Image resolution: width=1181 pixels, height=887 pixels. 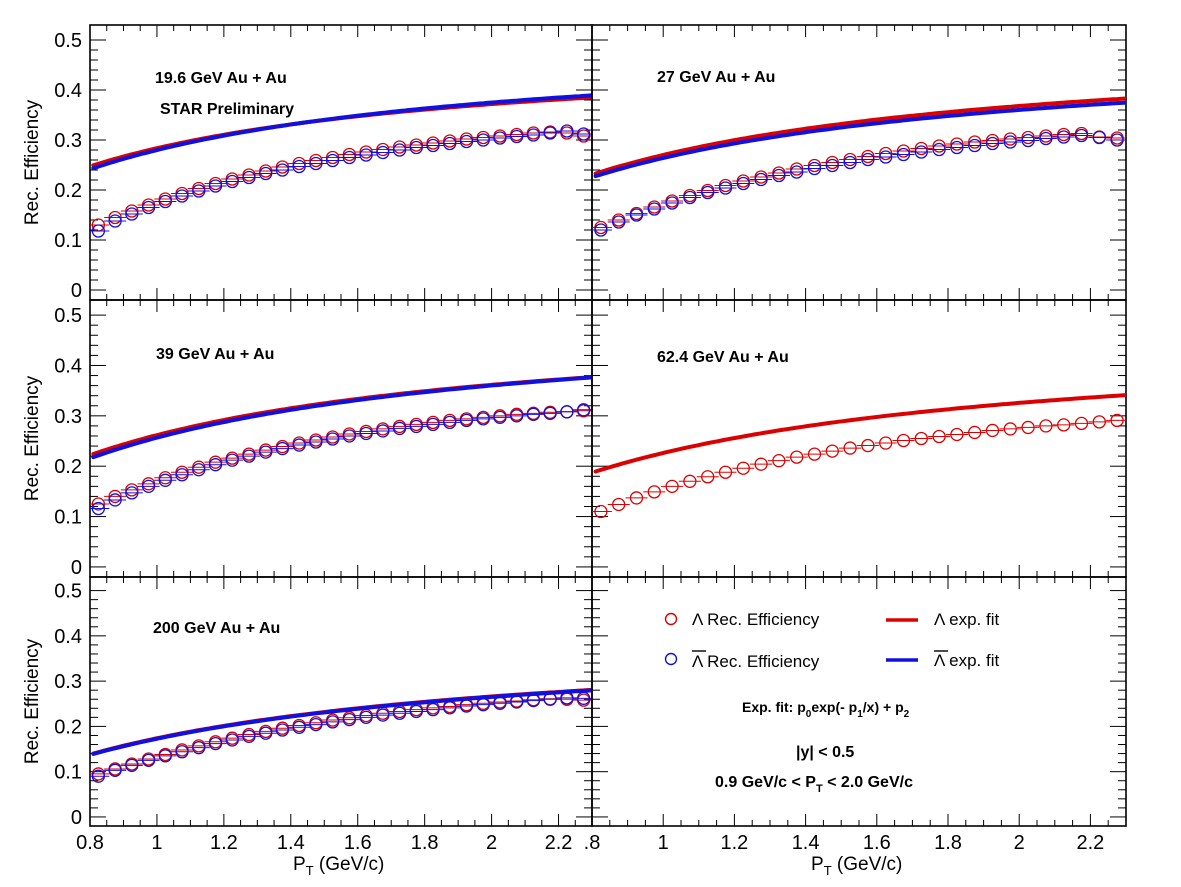 What do you see at coordinates (221, 78) in the screenshot?
I see `panel-label: 19.6 GeV Au + Au` at bounding box center [221, 78].